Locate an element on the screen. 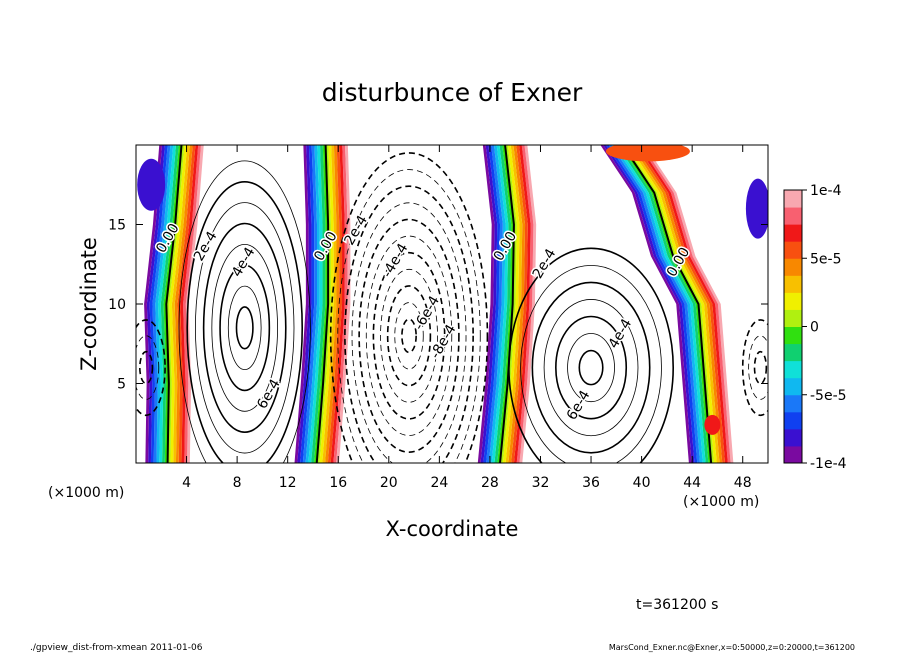 This screenshot has height=654, width=904. x-tick-label: 44 is located at coordinates (692, 483).